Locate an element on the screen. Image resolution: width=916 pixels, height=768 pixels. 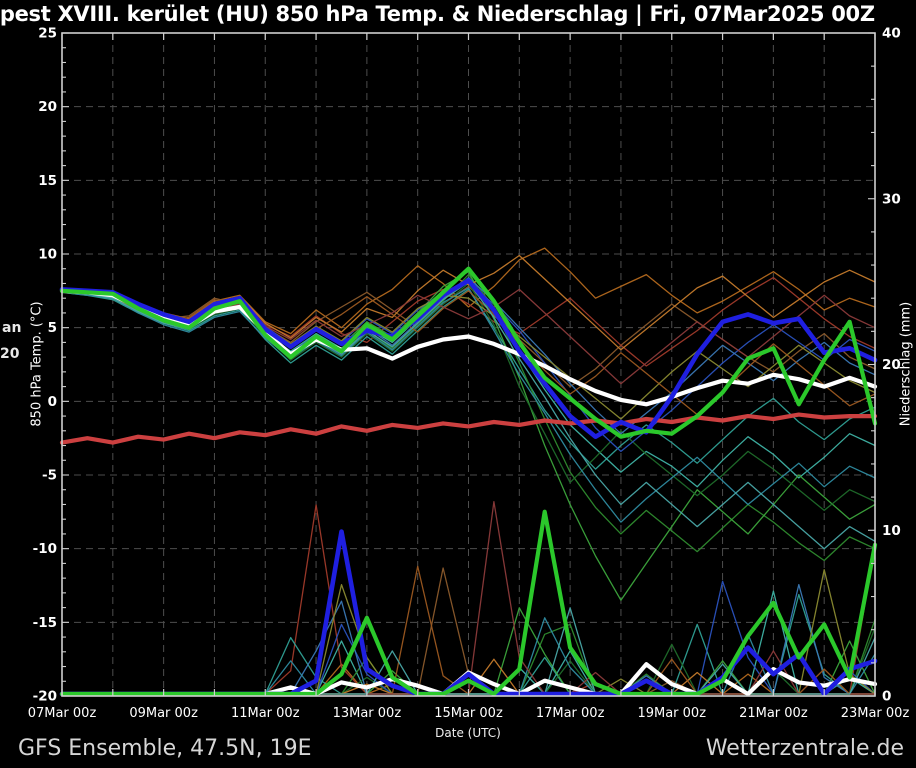
model-run-caption: GFS Ensemble, 47.5N, 19E is located at coordinates (165, 748).